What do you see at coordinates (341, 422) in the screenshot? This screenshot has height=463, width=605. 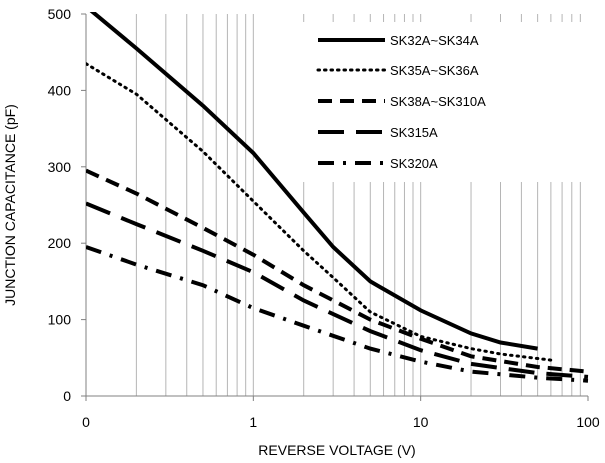 I see `x-tick-labels: 0 1 10 100` at bounding box center [341, 422].